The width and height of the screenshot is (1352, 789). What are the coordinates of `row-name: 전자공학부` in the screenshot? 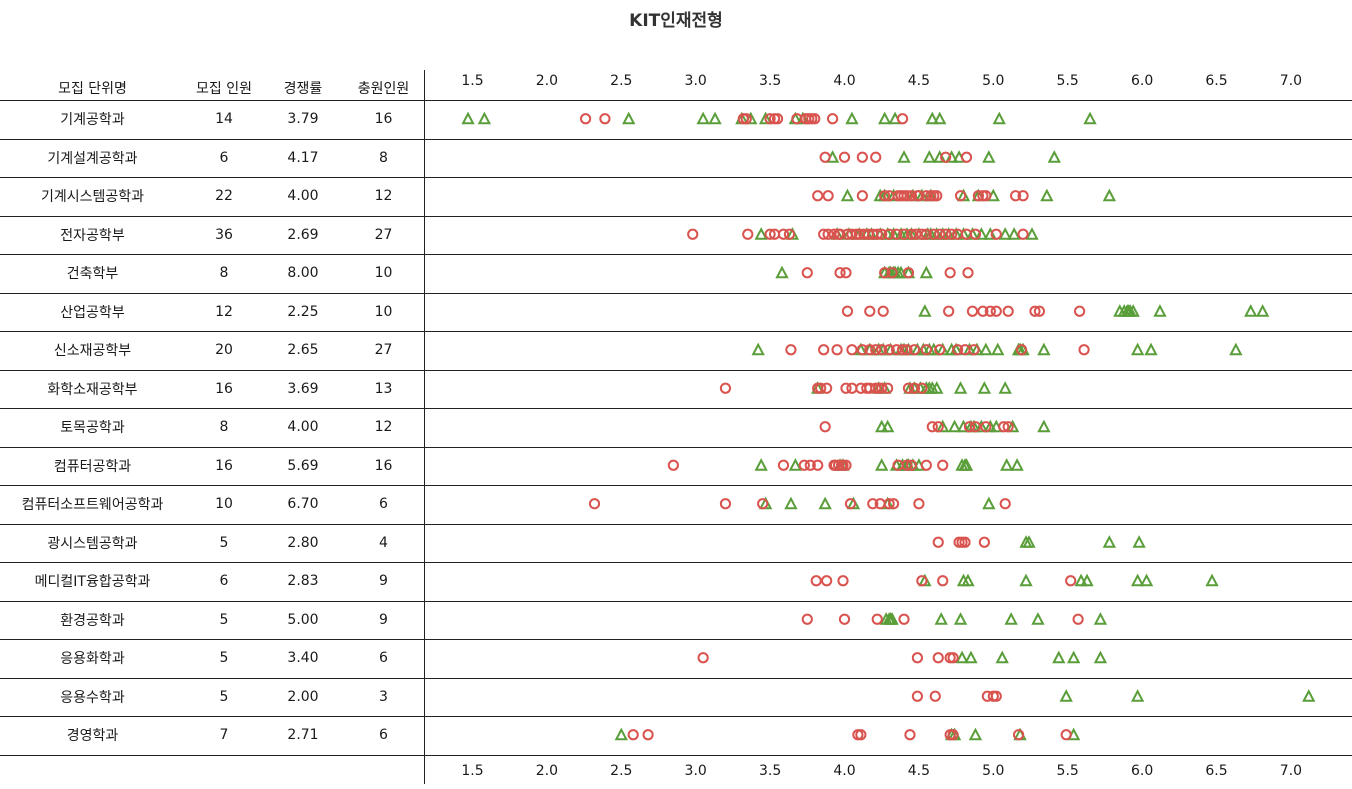 It's located at (92, 235).